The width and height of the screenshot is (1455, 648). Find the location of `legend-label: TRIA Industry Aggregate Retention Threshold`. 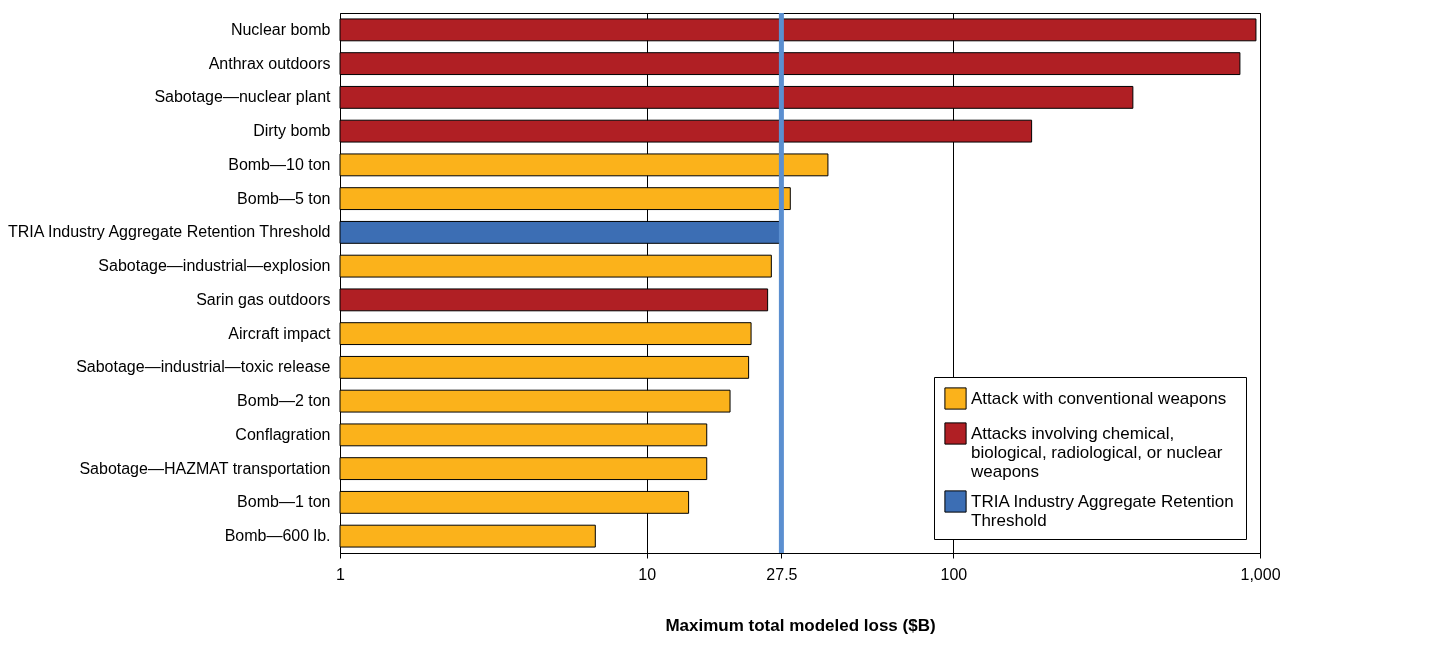

legend-label: TRIA Industry Aggregate Retention Threshold is located at coordinates (1102, 510).